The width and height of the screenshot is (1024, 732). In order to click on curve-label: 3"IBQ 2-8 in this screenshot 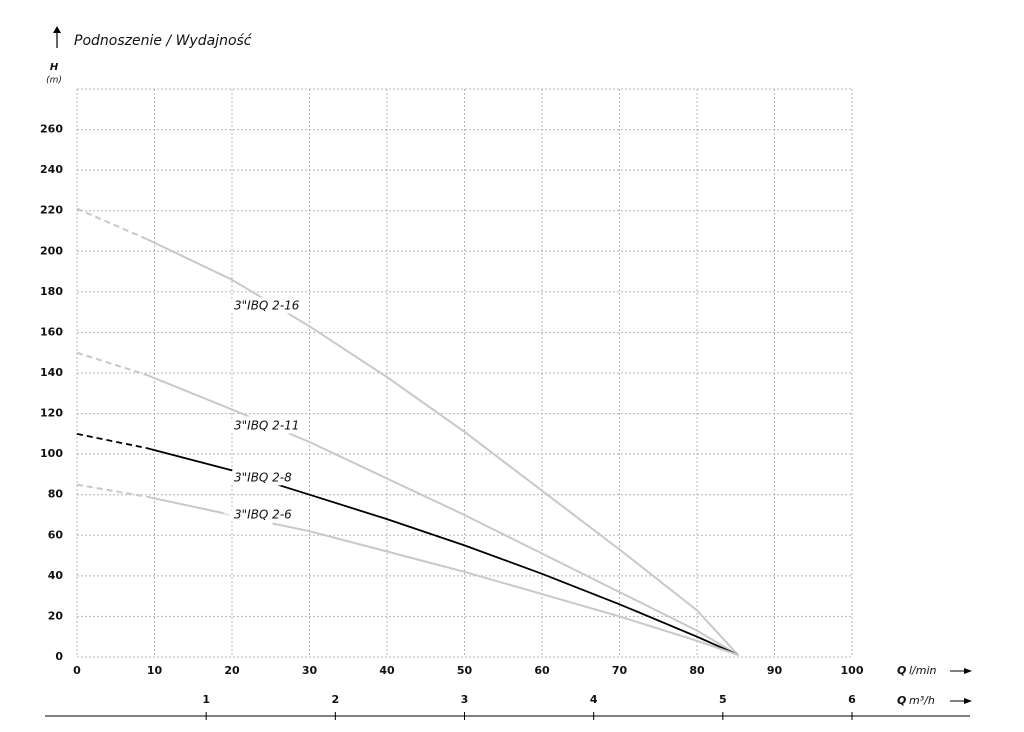, I will do `click(263, 478)`.